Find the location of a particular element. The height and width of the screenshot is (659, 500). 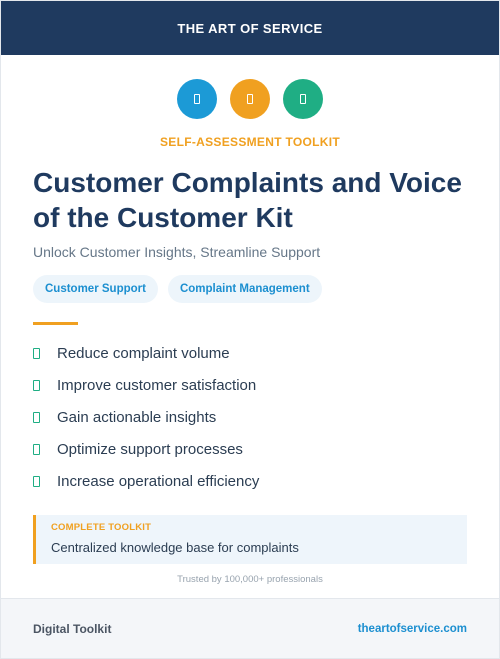

trust-note: Trusted by 100,000+ professionals is located at coordinates (250, 579).